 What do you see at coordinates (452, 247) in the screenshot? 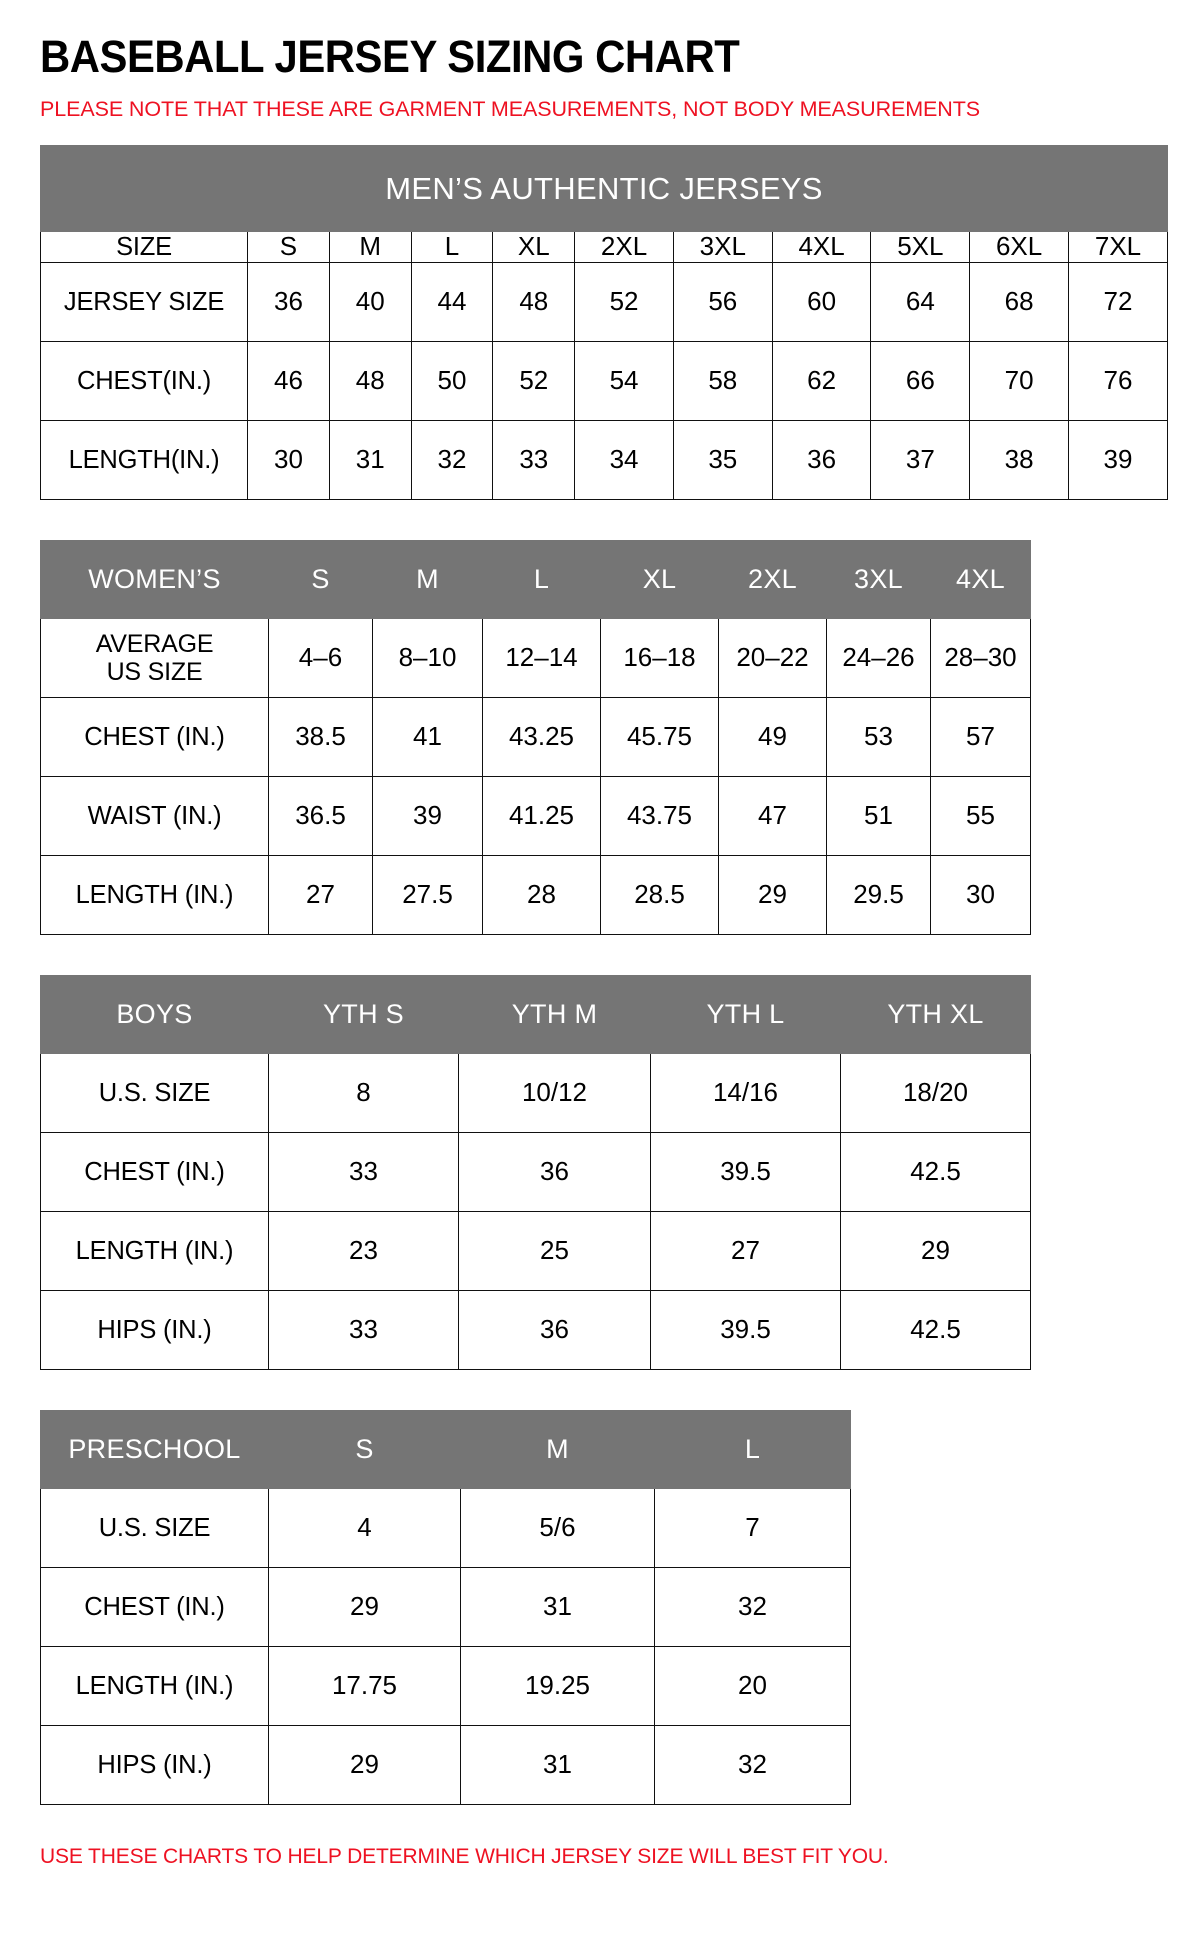
I see `mens-col-l: L` at bounding box center [452, 247].